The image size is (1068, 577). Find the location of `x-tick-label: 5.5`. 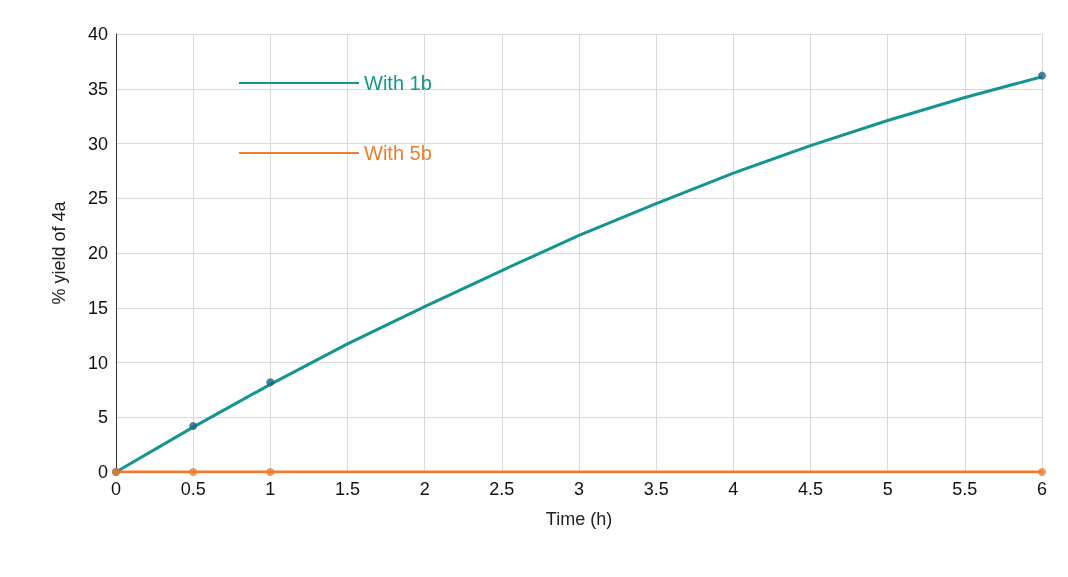

x-tick-label: 5.5 is located at coordinates (965, 489).